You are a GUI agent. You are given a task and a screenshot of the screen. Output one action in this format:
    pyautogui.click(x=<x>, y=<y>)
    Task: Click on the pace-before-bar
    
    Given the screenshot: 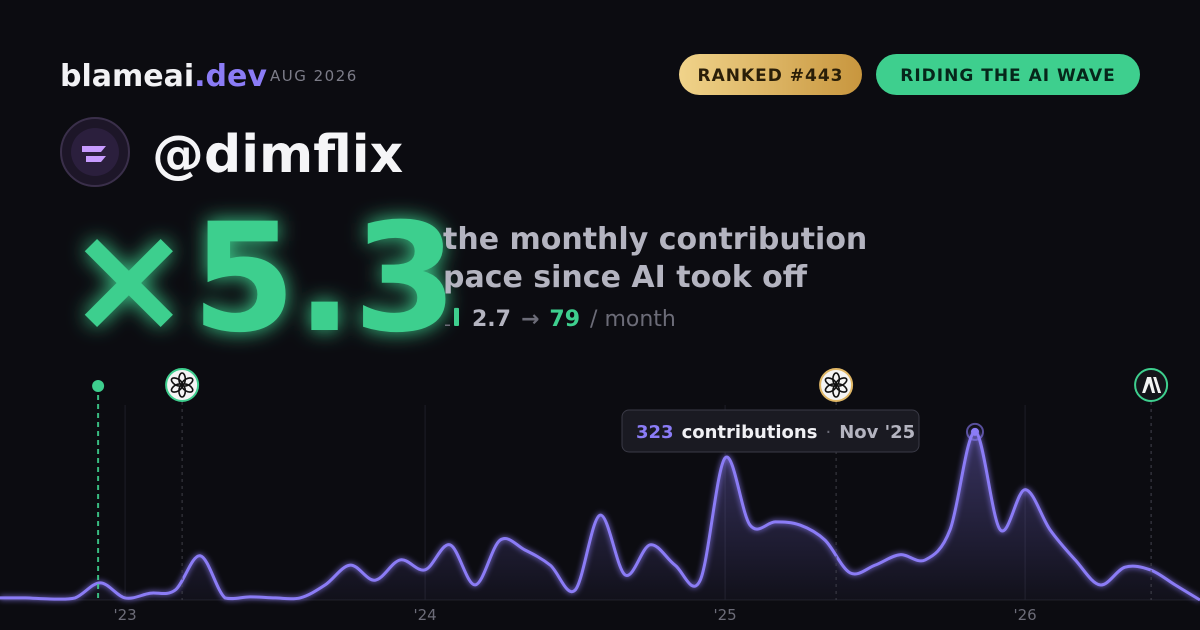 What is the action you would take?
    pyautogui.click(x=447, y=325)
    